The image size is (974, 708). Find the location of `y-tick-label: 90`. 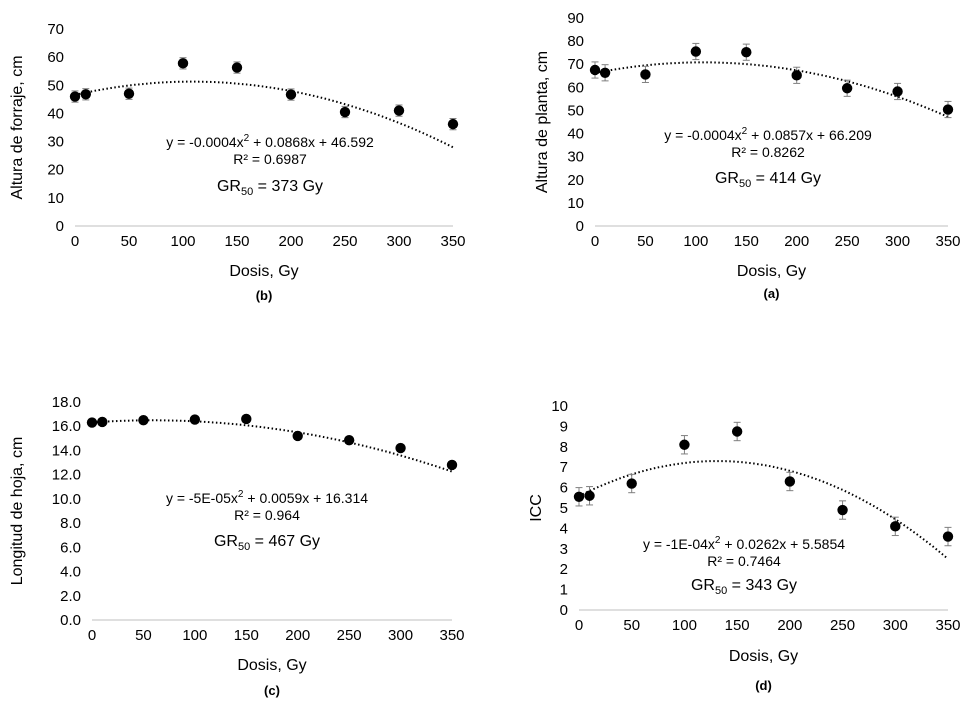

y-tick-label: 90 is located at coordinates (575, 18).